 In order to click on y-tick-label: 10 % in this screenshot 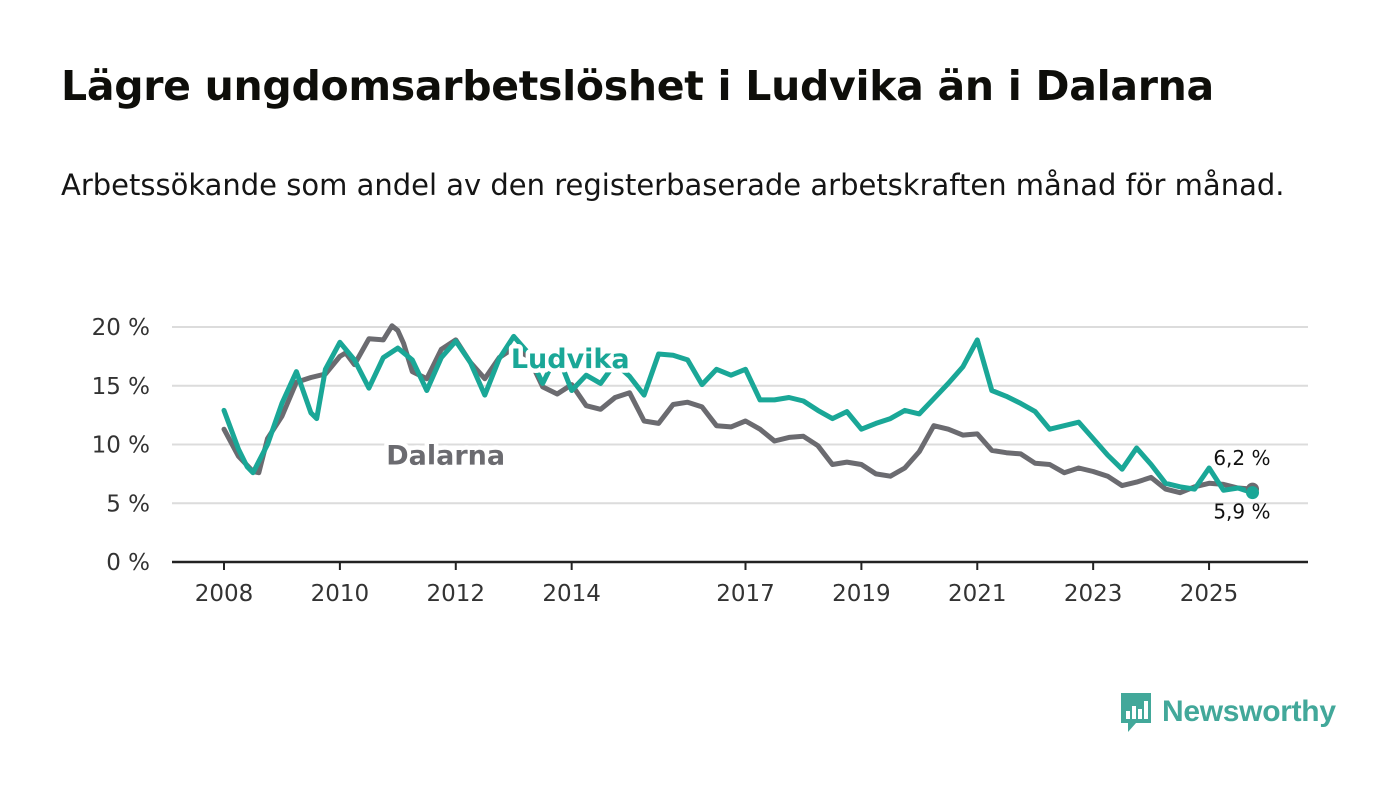, I will do `click(121, 446)`.